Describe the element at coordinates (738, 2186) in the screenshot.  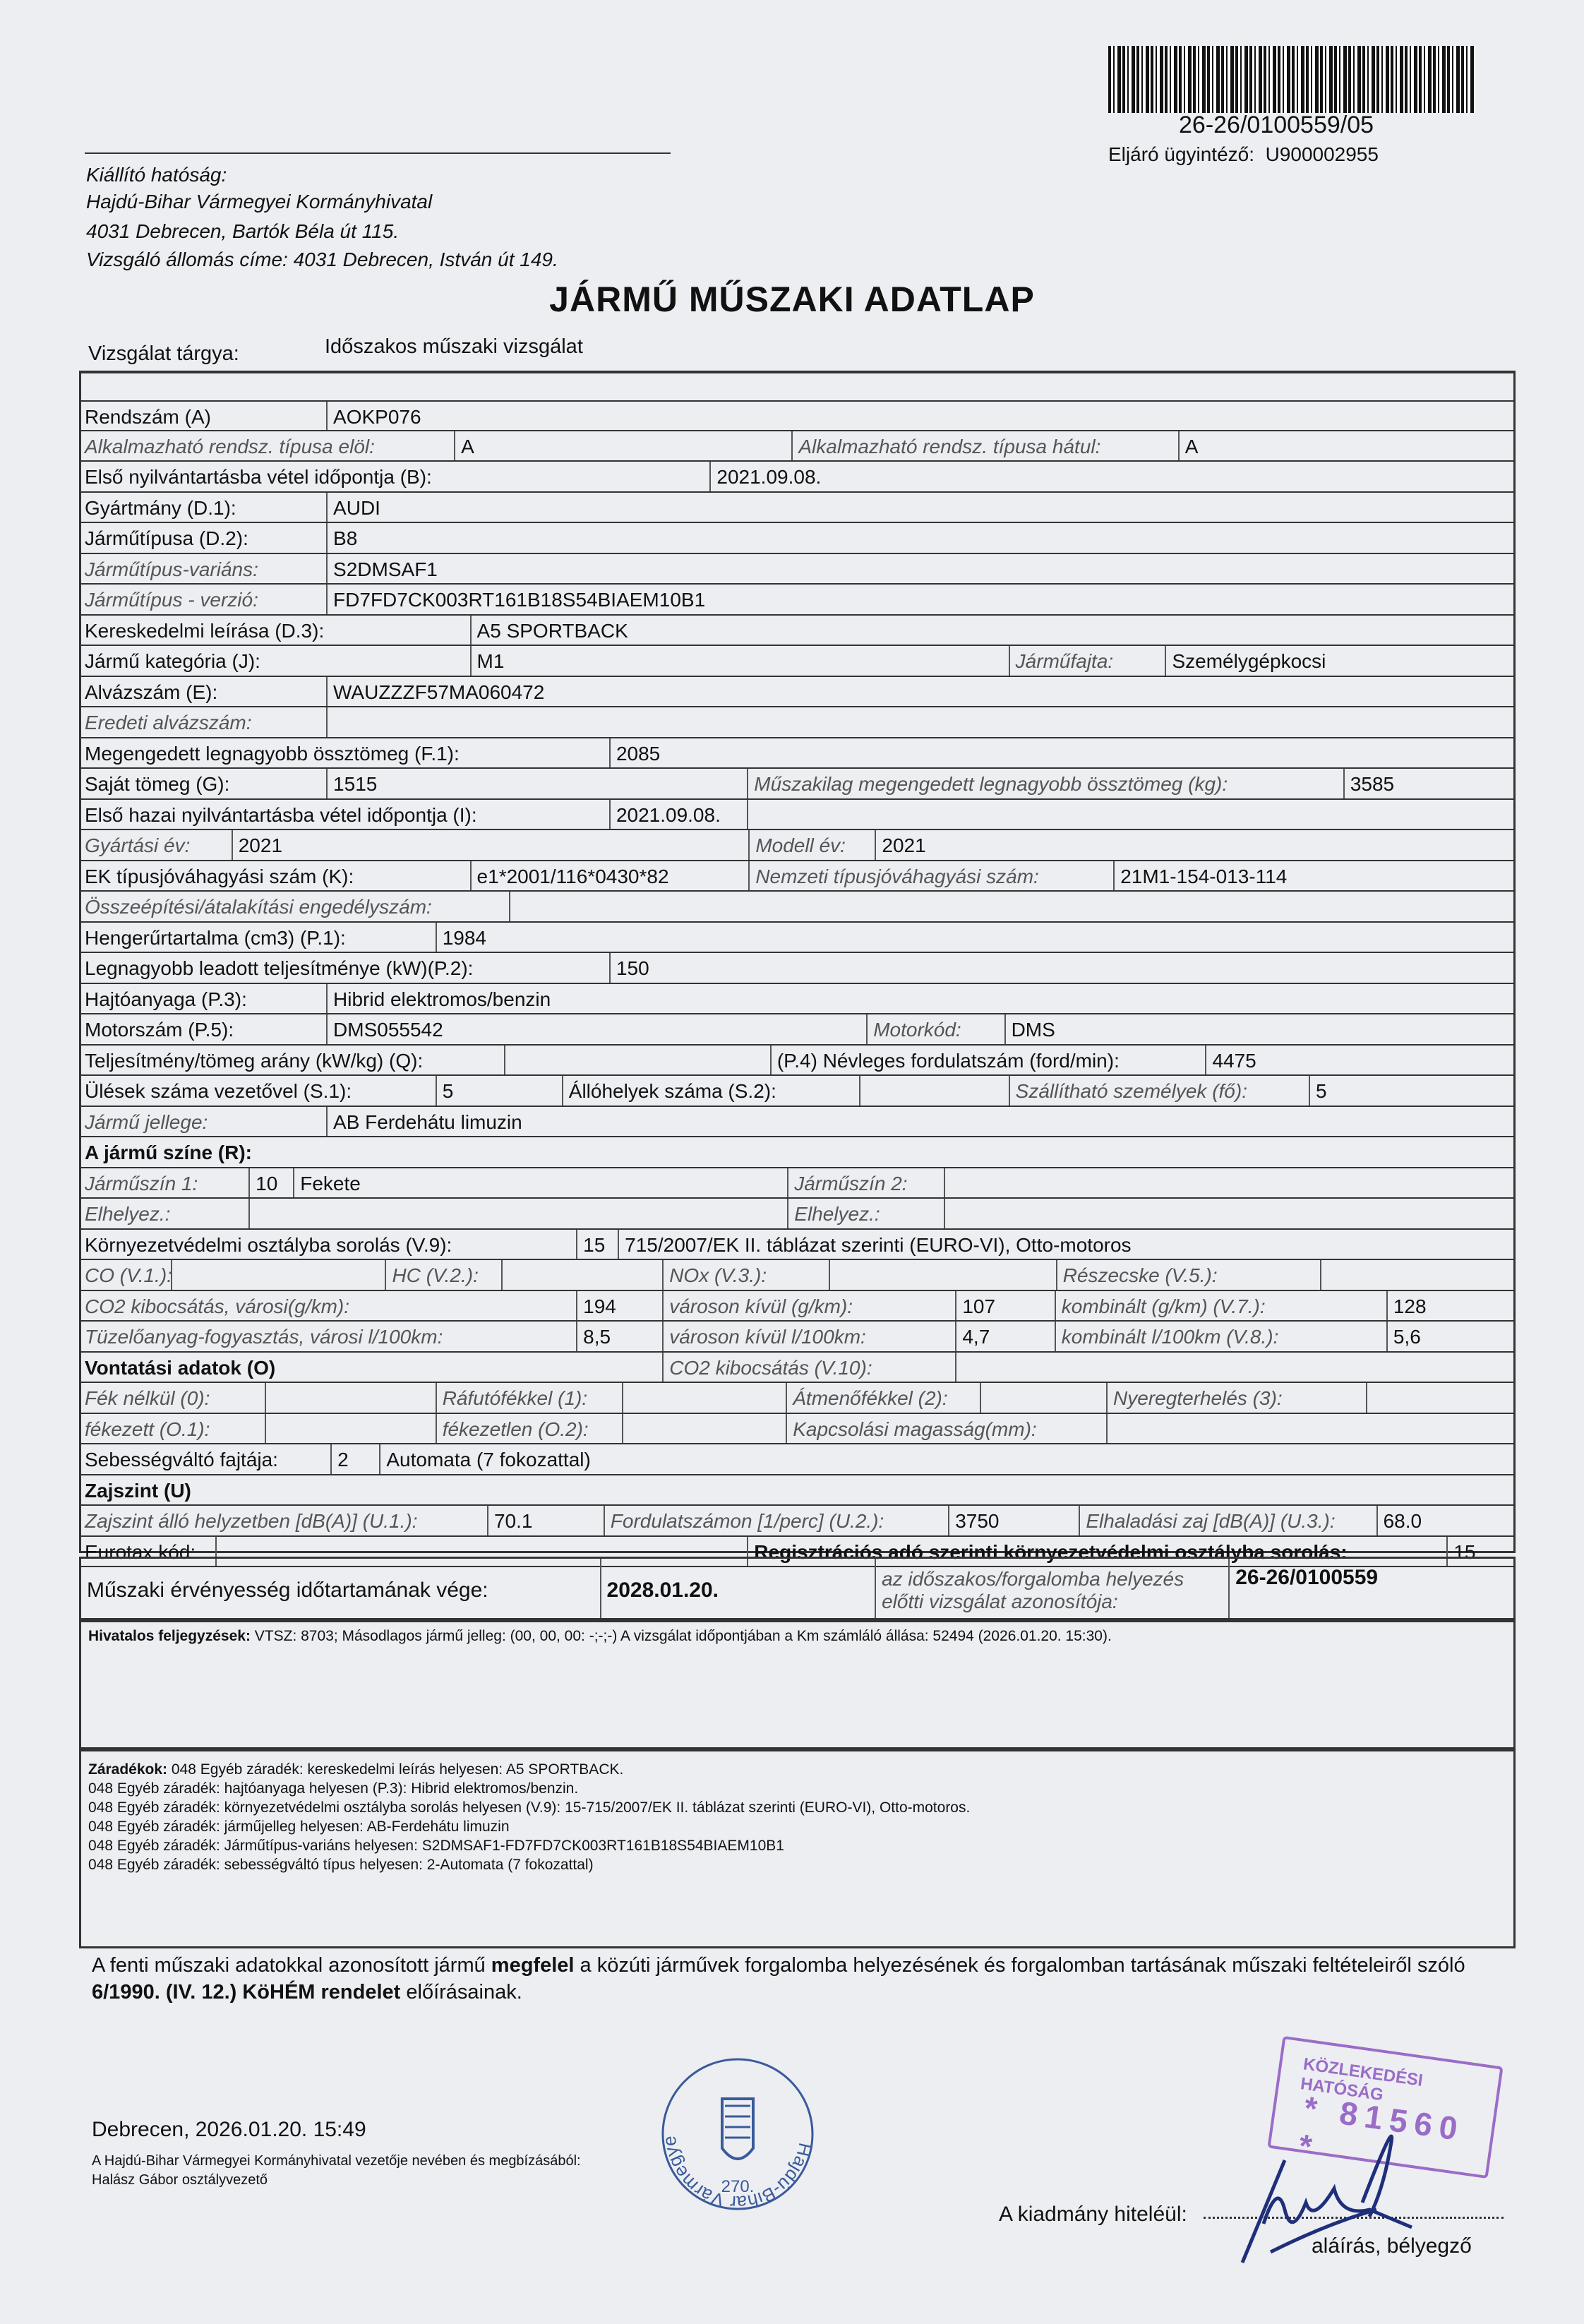
I see `svg-text: 270.` at that location.